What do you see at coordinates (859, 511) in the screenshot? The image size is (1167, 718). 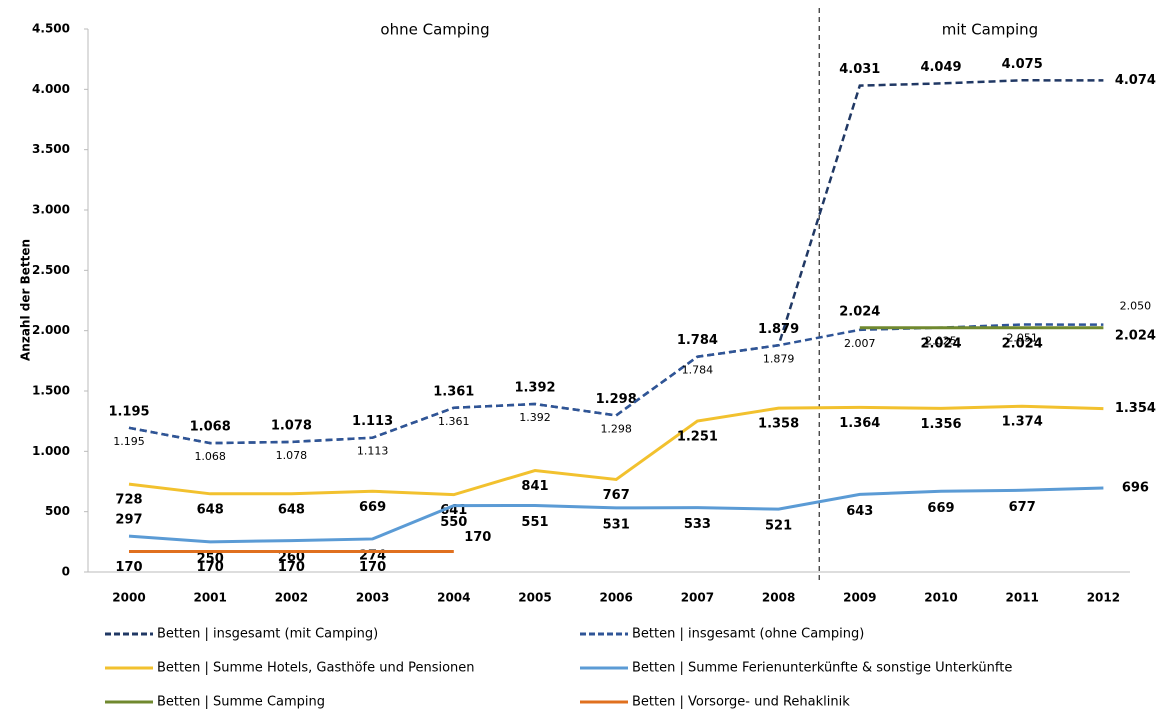 I see `data-label: 643` at bounding box center [859, 511].